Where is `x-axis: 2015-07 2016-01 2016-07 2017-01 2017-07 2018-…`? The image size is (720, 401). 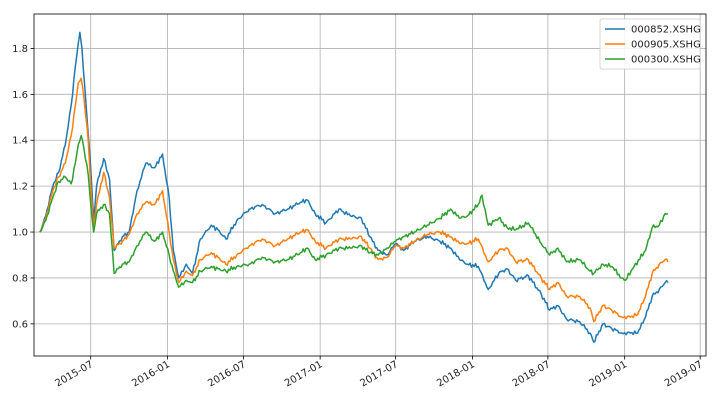 x-axis: 2015-07 2016-01 2016-07 2017-01 2017-07 2018-… is located at coordinates (379, 372).